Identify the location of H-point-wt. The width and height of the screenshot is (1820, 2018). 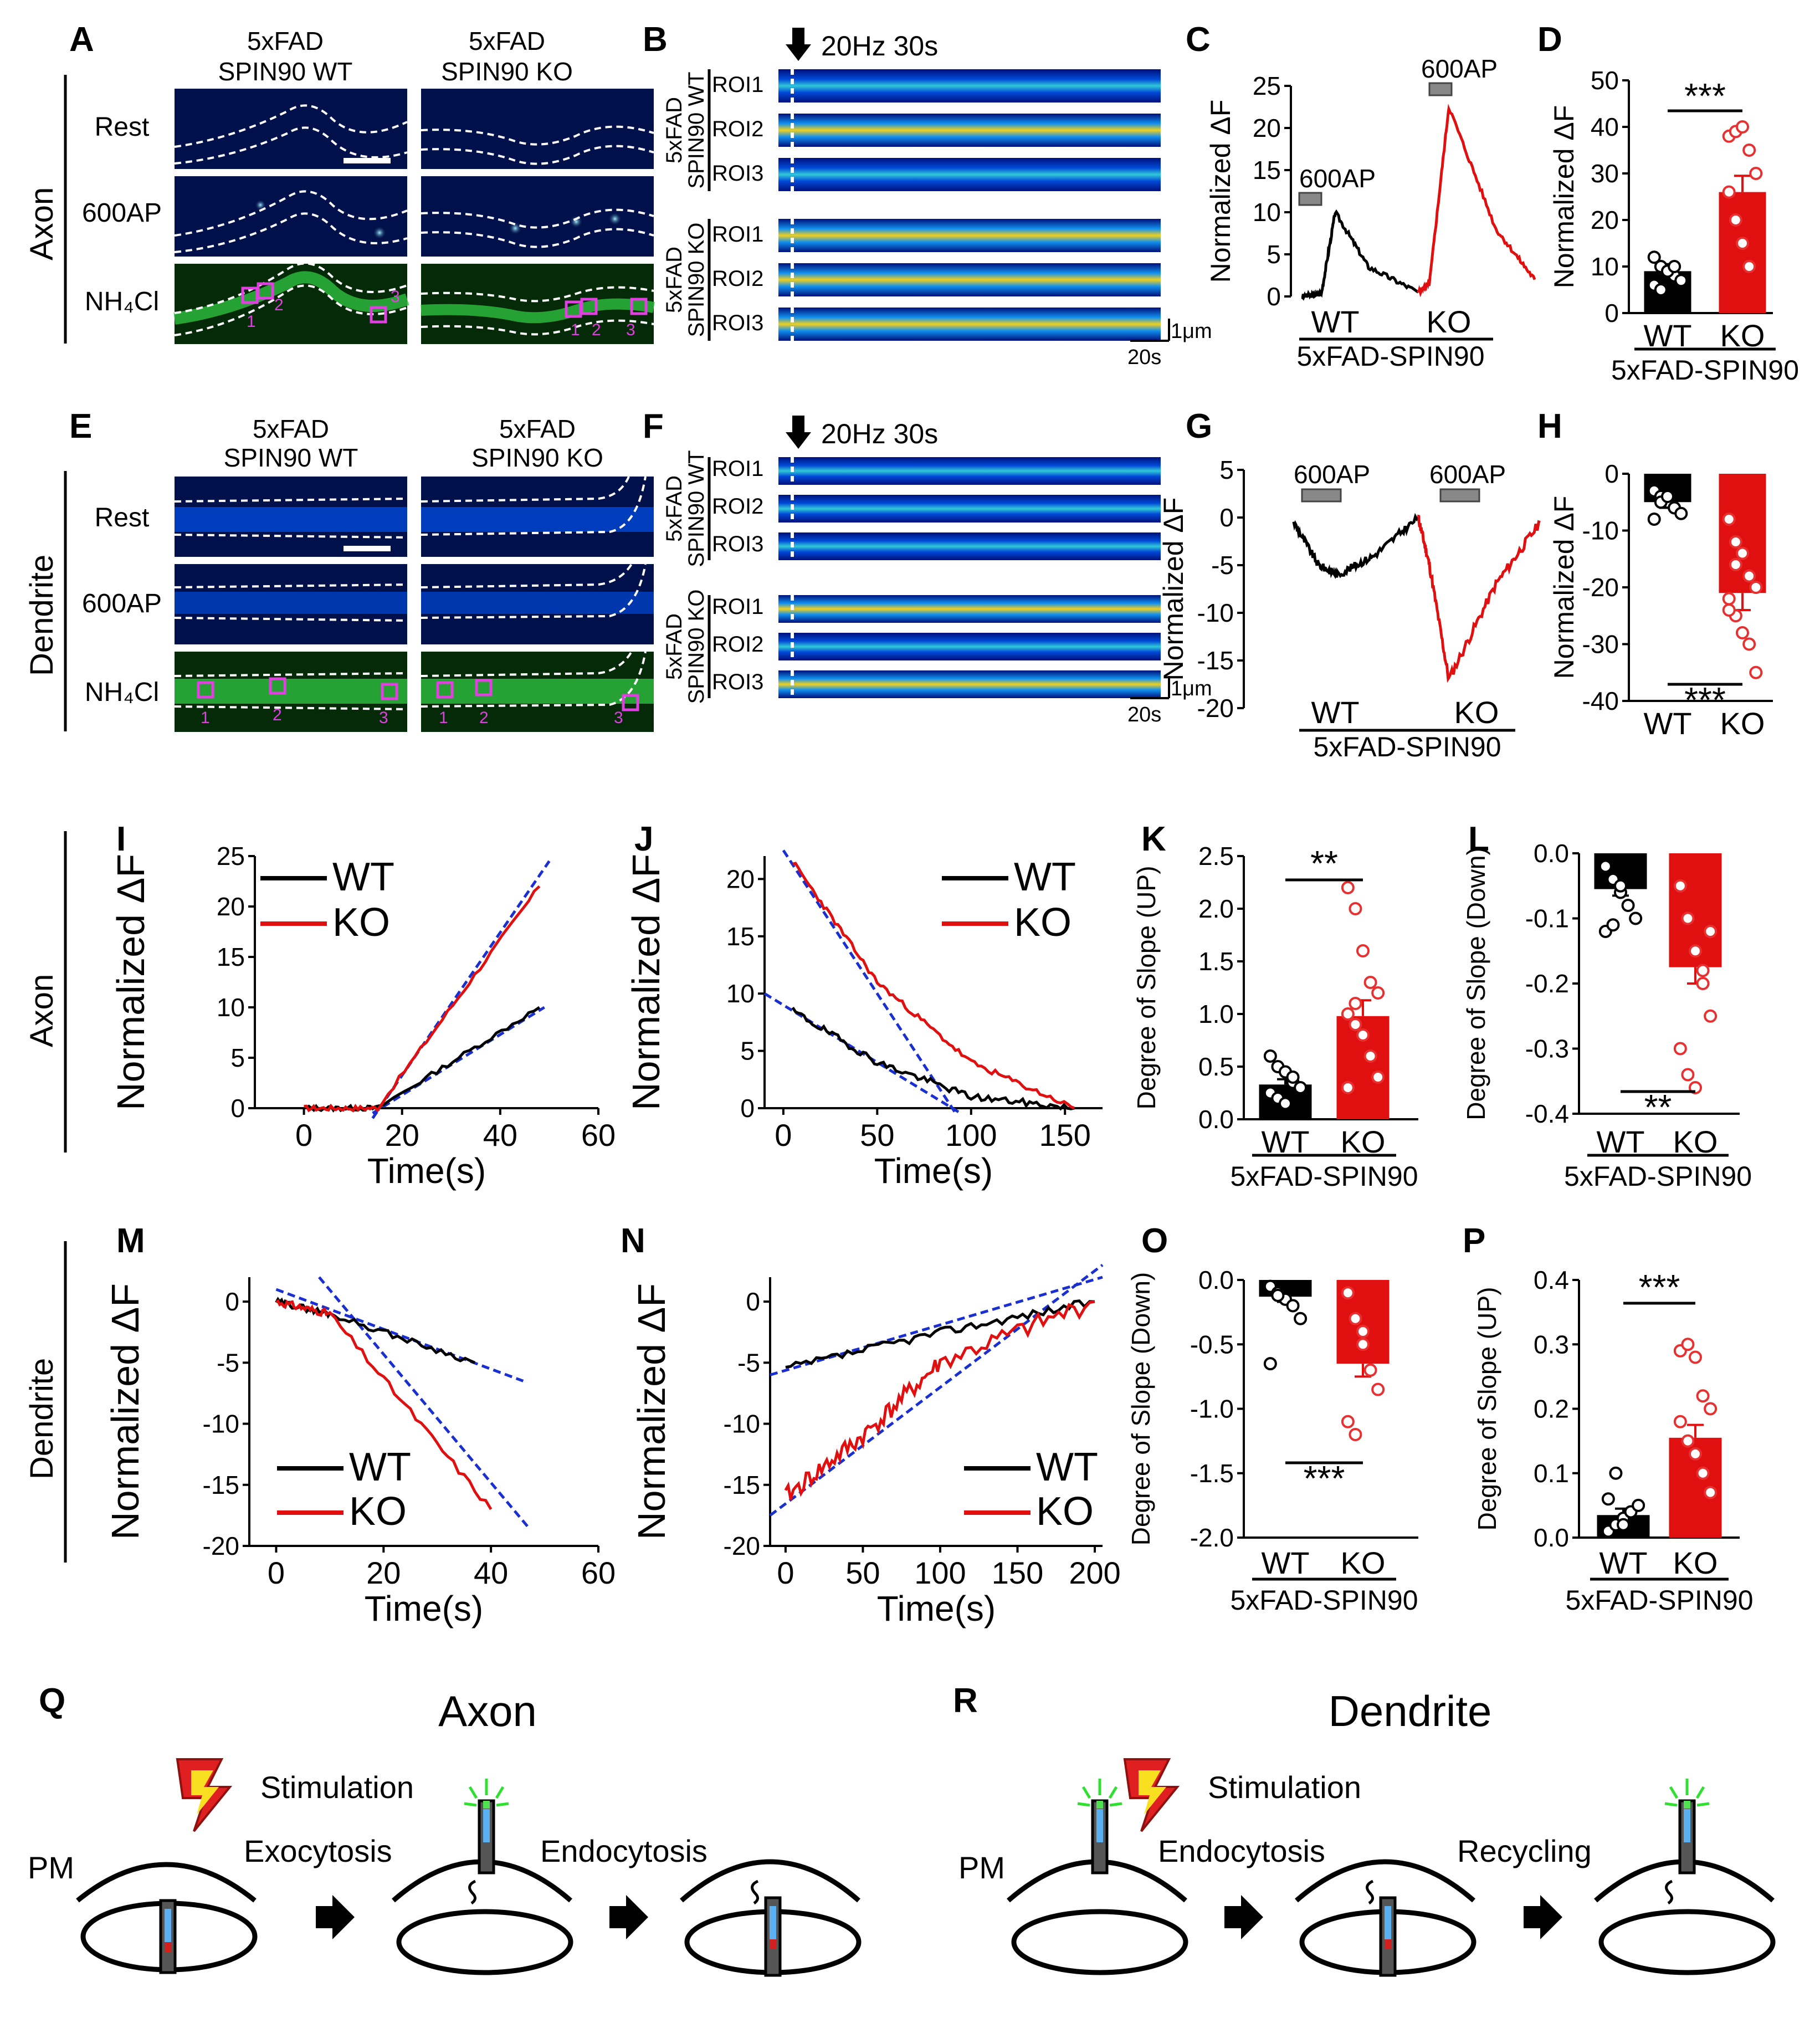
(1667, 497).